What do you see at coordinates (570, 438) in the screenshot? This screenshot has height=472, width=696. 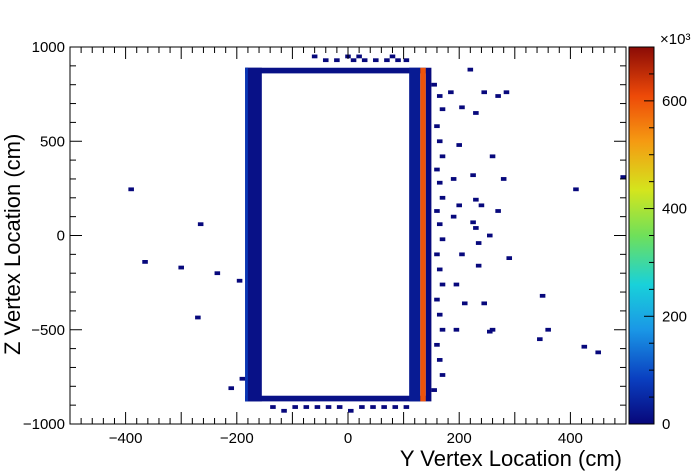 I see `x-tick-label: 400` at bounding box center [570, 438].